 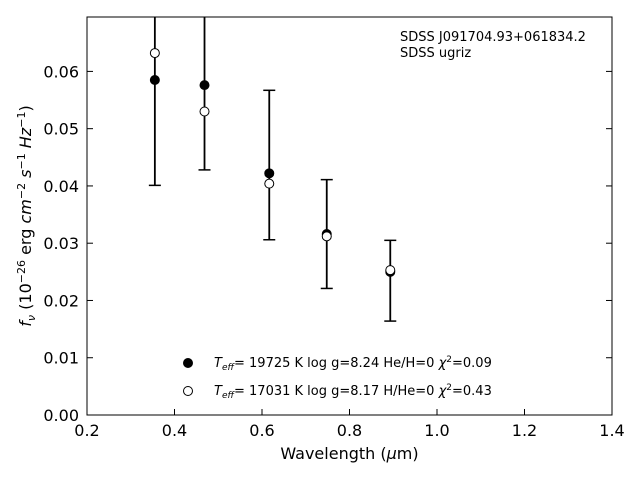 What do you see at coordinates (174, 430) in the screenshot?
I see `x-tick-label: 0.4` at bounding box center [174, 430].